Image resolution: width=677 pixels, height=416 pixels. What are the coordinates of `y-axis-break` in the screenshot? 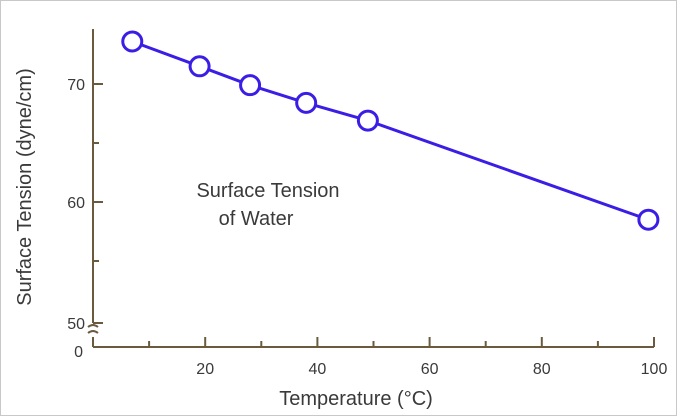 It's located at (93, 329).